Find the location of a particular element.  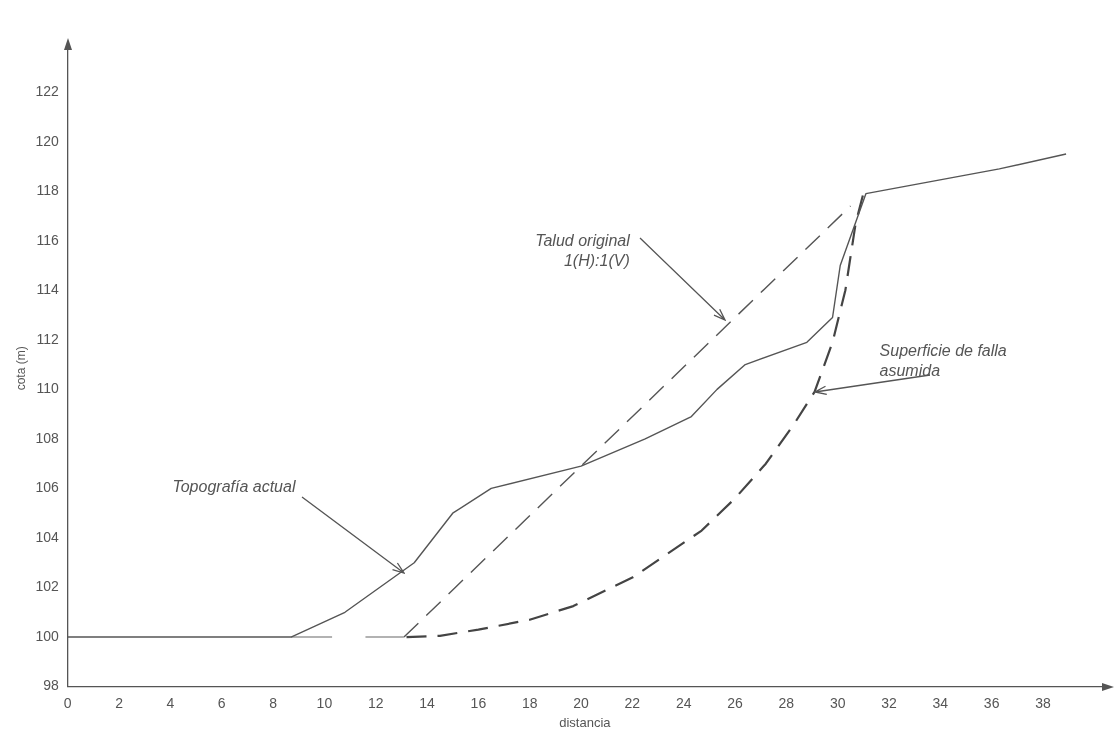

x-tick-label: 0 is located at coordinates (67, 702).